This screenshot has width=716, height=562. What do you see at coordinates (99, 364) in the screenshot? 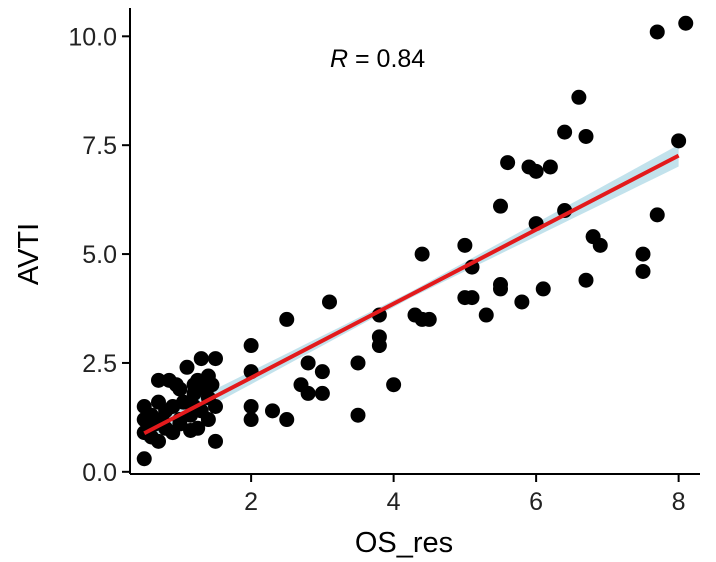
I see `y-tick-label: 2.5` at bounding box center [99, 364].